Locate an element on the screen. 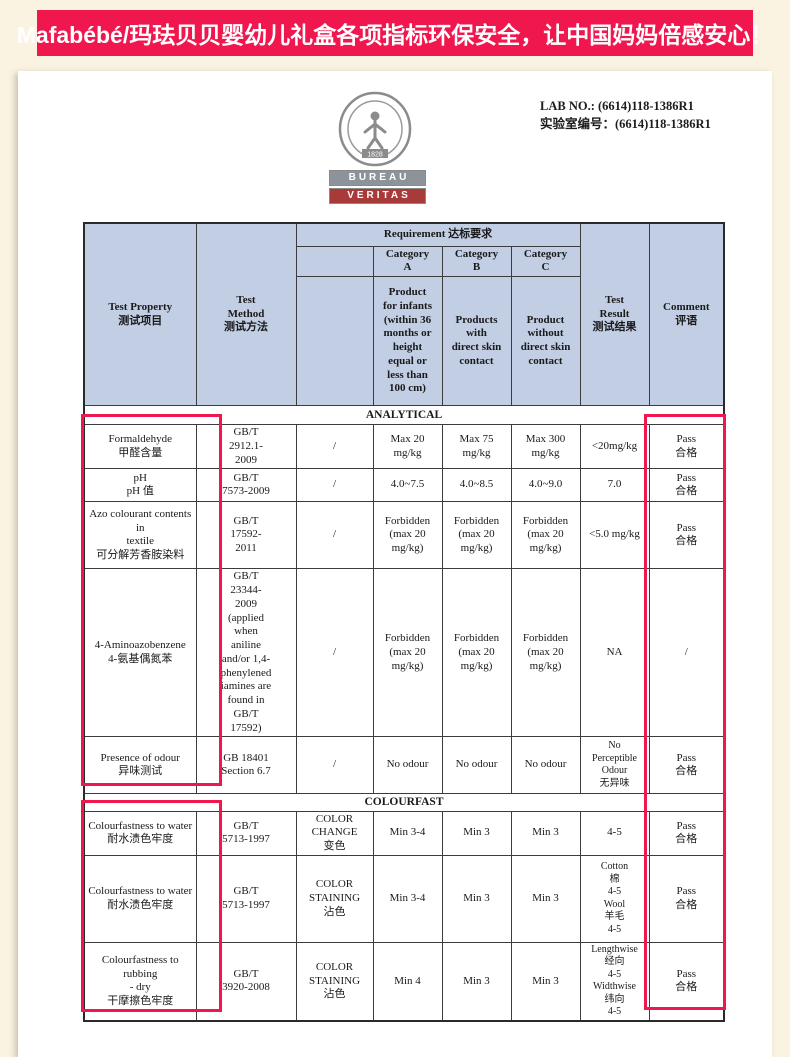 This screenshot has height=1057, width=790. cell-result: Cotton 棉 4-5 Wool 羊毛 4-5 is located at coordinates (614, 898).